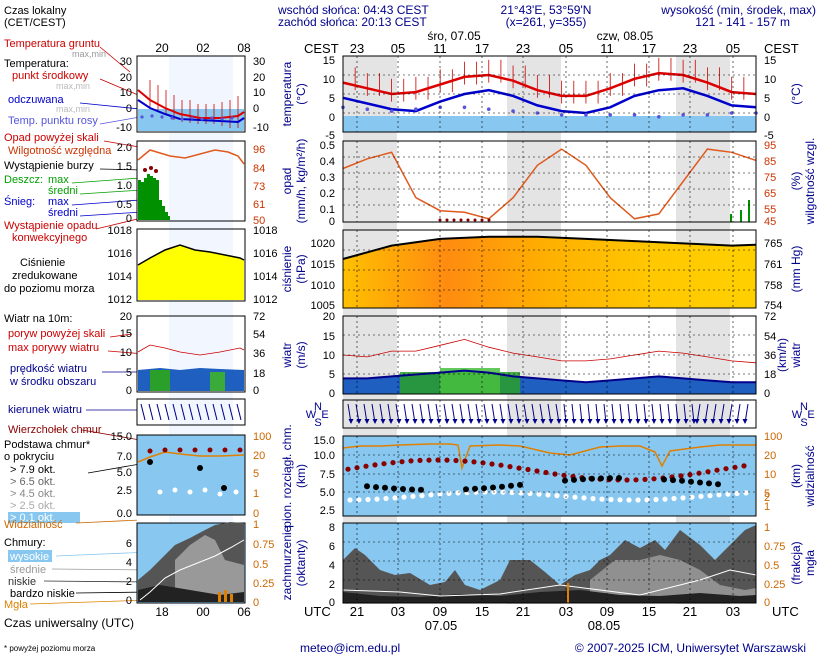 This screenshot has width=820, height=660. I want to click on snow-mean-label: średni, so click(63, 213).